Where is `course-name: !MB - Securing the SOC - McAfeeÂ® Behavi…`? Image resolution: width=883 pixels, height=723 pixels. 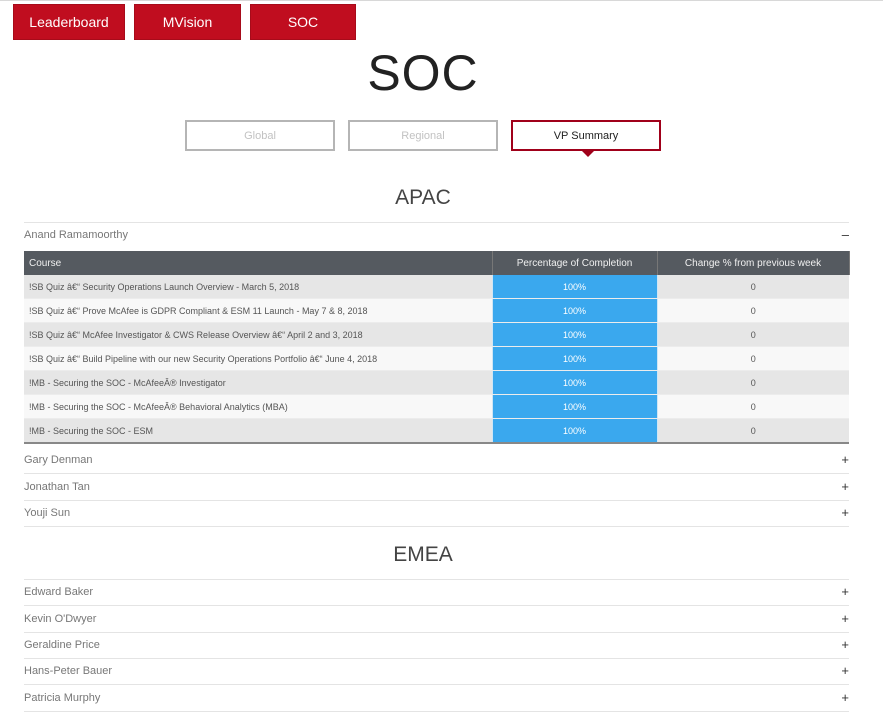
course-name: !MB - Securing the SOC - McAfeeÂ® Behavi… is located at coordinates (258, 406).